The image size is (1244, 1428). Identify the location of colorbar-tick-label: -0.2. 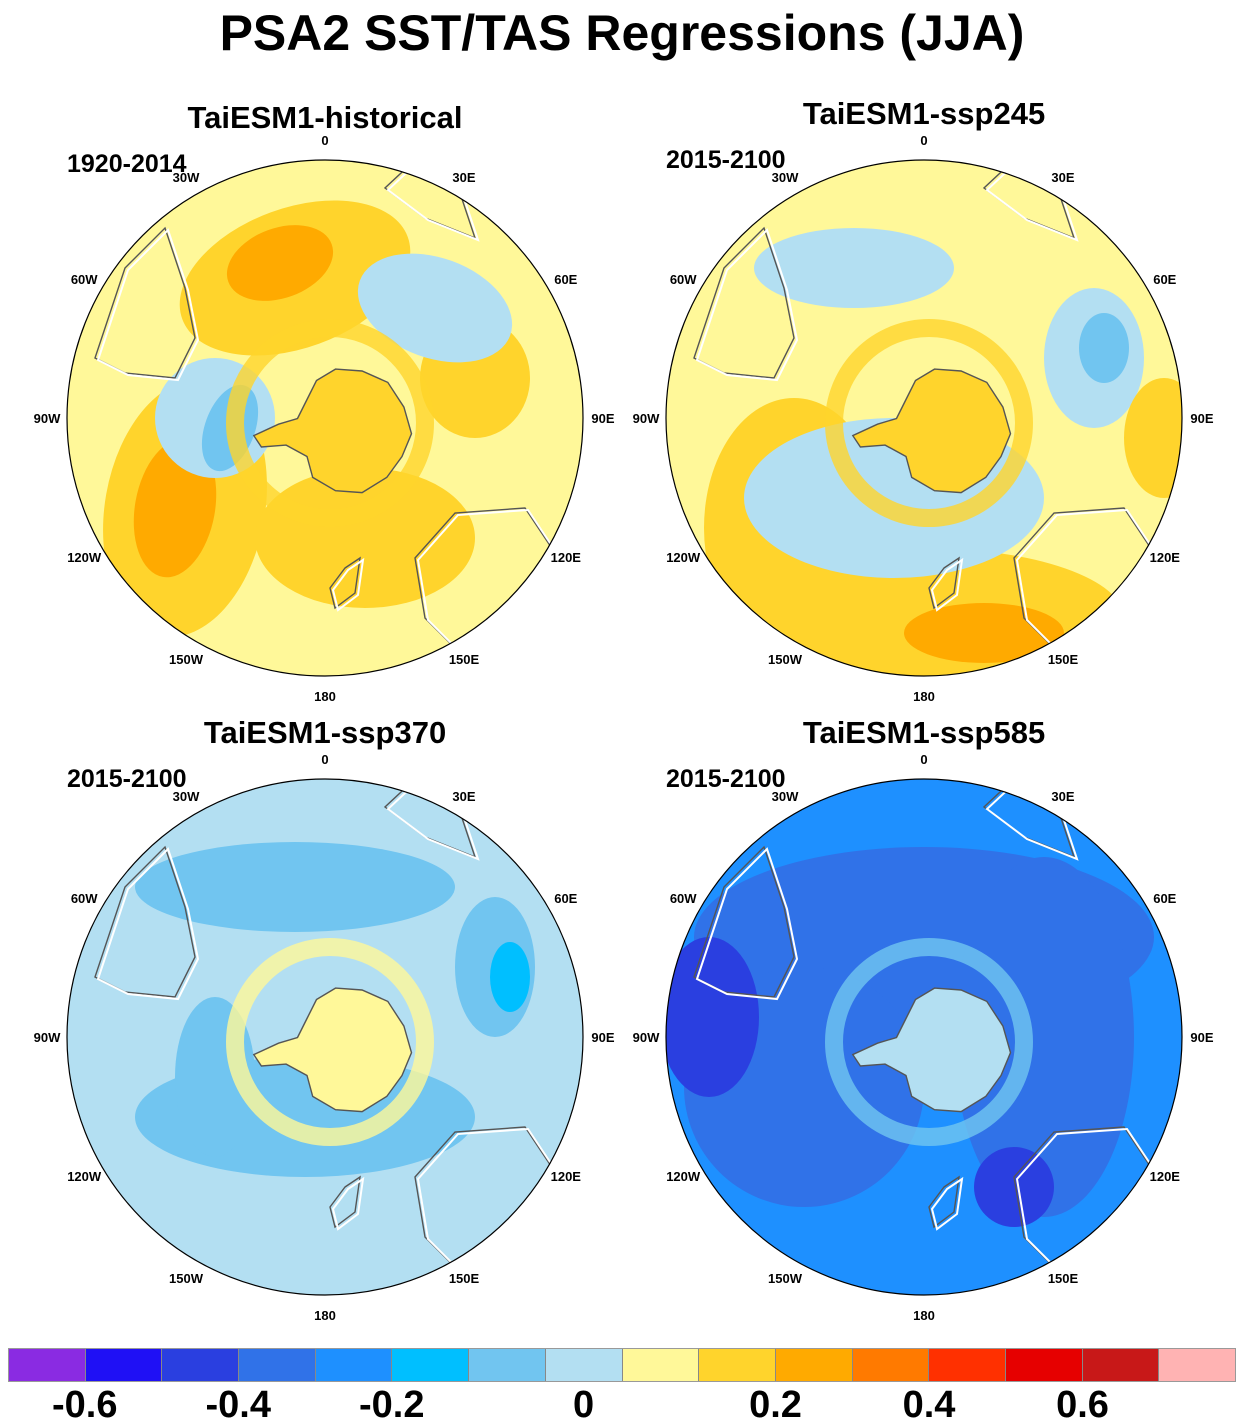
(392, 1405).